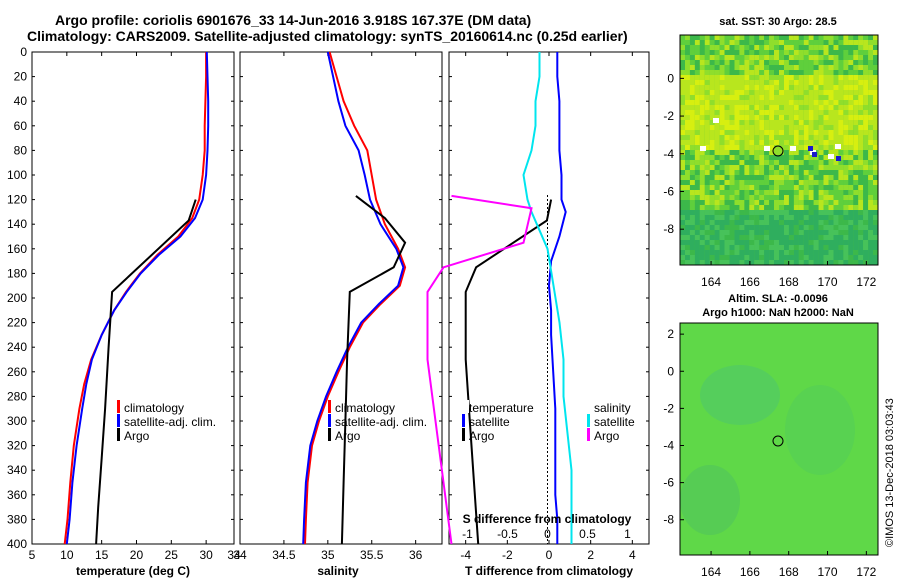  What do you see at coordinates (240, 555) in the screenshot?
I see `x-tick-label: 34` at bounding box center [240, 555].